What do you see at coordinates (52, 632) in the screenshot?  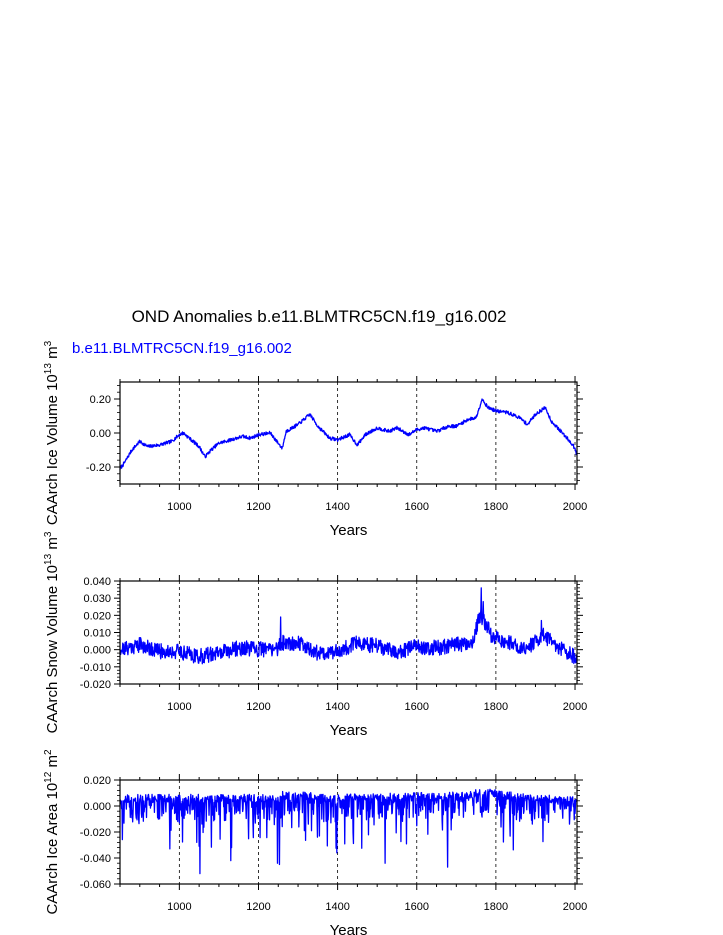 I see `y-axis-label: CAArch Snow Volume 1013 m3` at bounding box center [52, 632].